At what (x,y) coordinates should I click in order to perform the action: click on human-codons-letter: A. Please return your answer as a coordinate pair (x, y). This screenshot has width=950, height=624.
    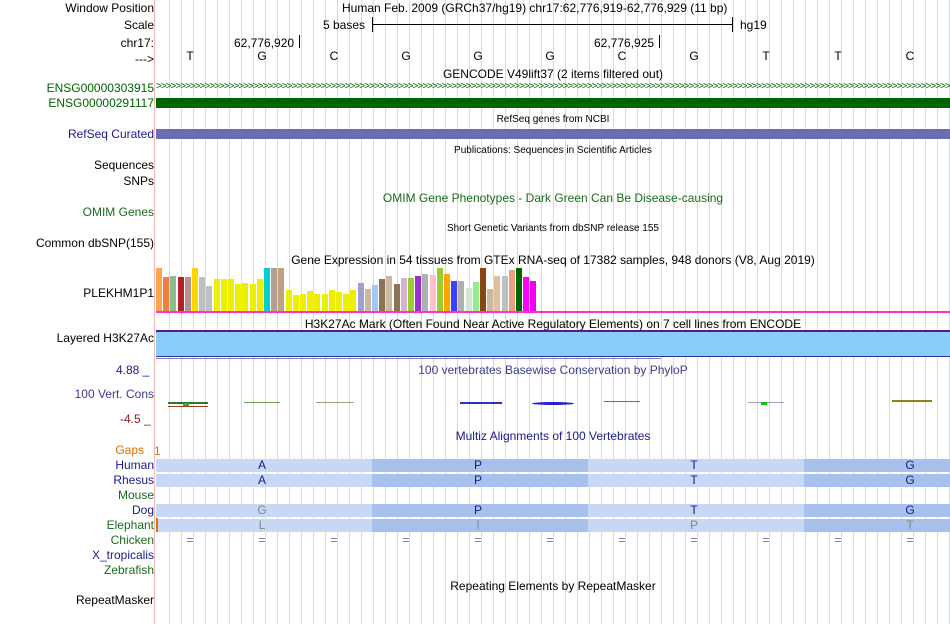
    Looking at the image, I should click on (261, 465).